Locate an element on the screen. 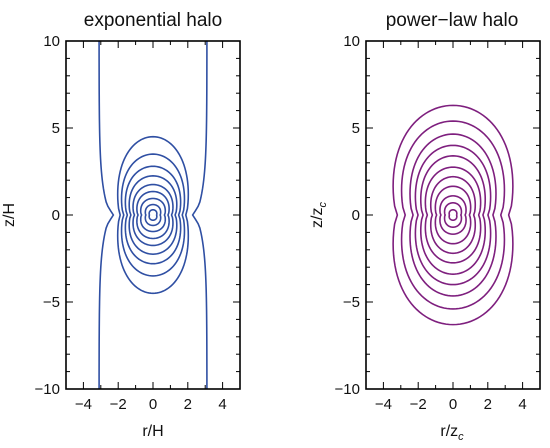 Image resolution: width=550 pixels, height=448 pixels. x-axis-label-sub: c is located at coordinates (461, 437).